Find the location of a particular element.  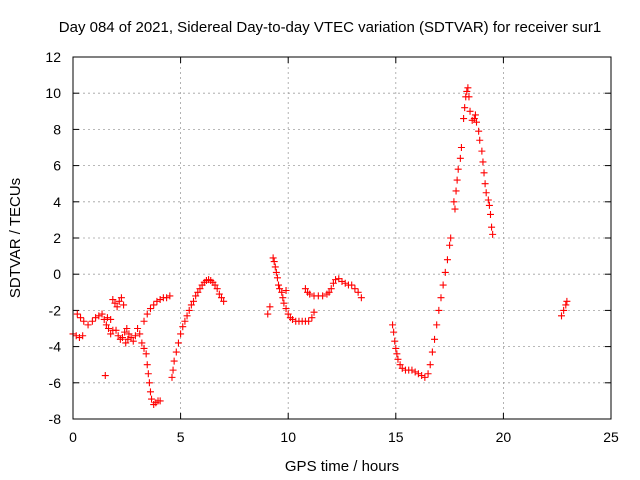

x-tick-label: 25 is located at coordinates (611, 437).